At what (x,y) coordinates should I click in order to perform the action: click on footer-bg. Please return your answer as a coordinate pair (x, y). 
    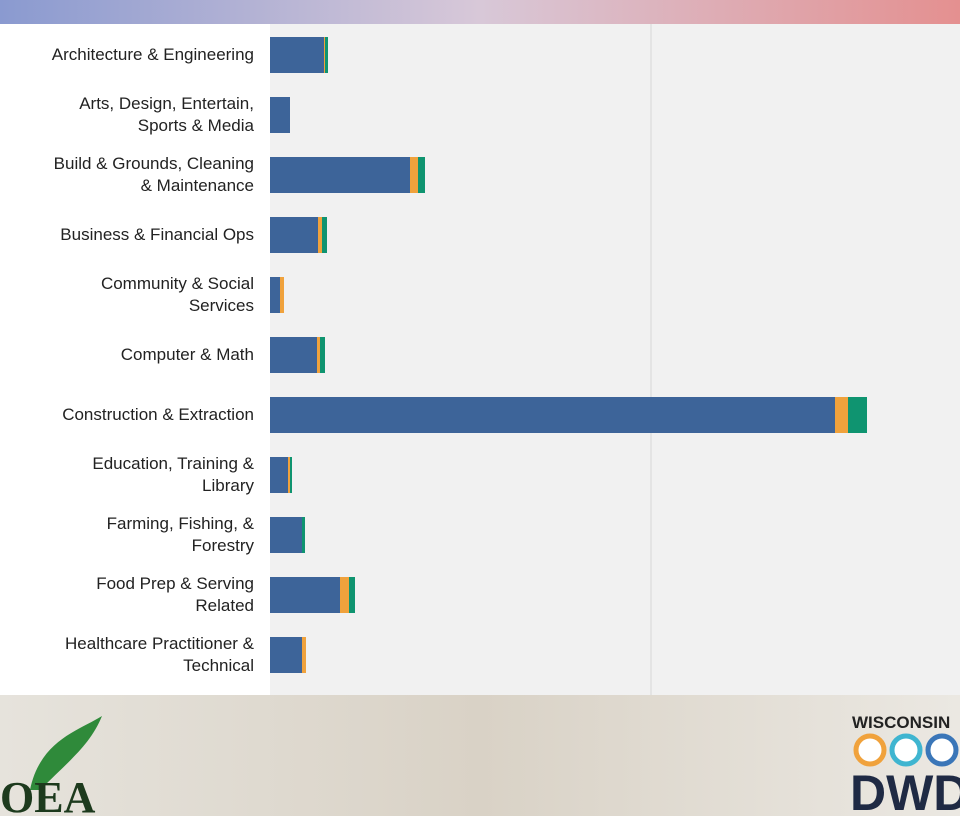
    Looking at the image, I should click on (480, 755).